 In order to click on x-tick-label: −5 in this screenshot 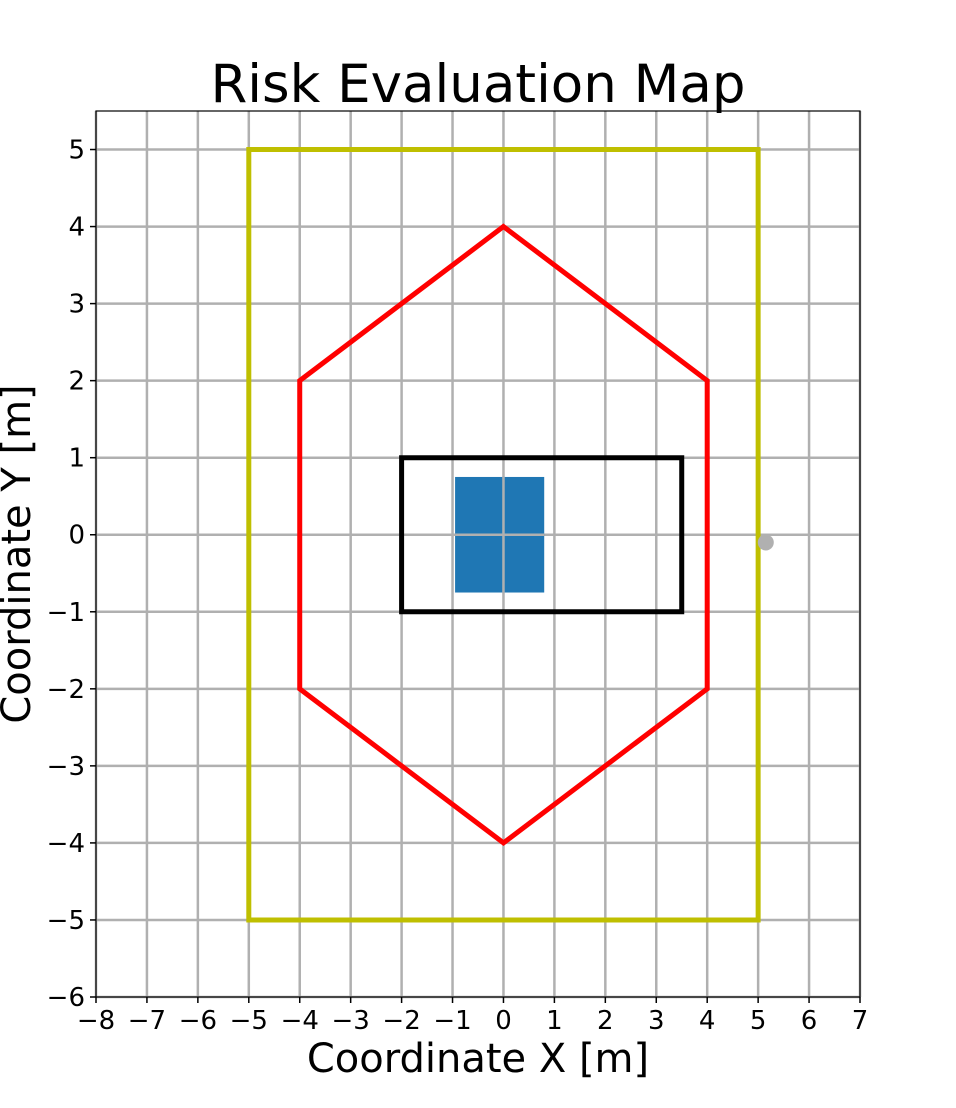, I will do `click(249, 1021)`.